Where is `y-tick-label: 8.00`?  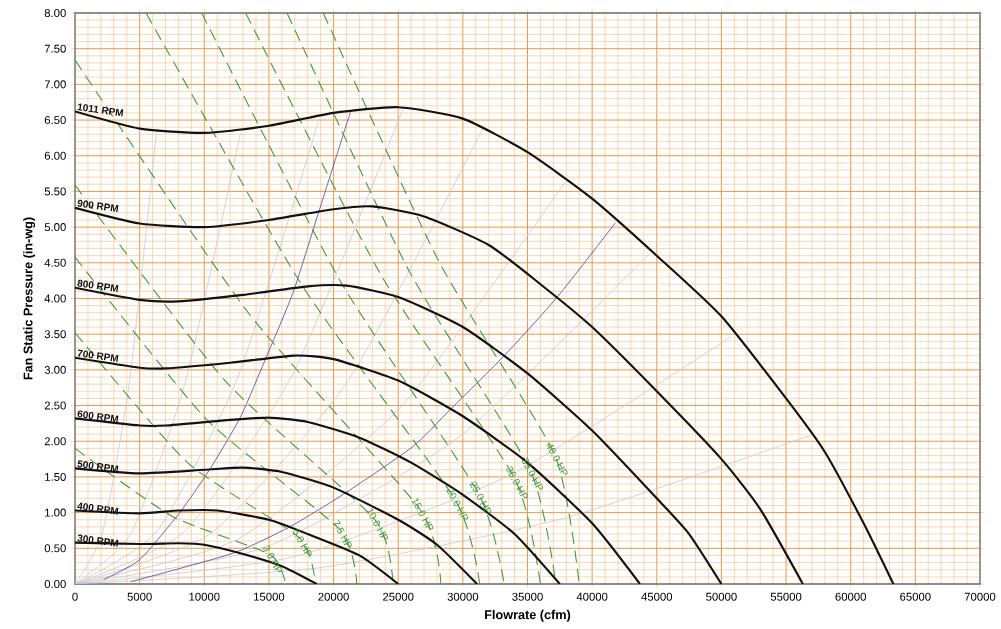
y-tick-label: 8.00 is located at coordinates (55, 13).